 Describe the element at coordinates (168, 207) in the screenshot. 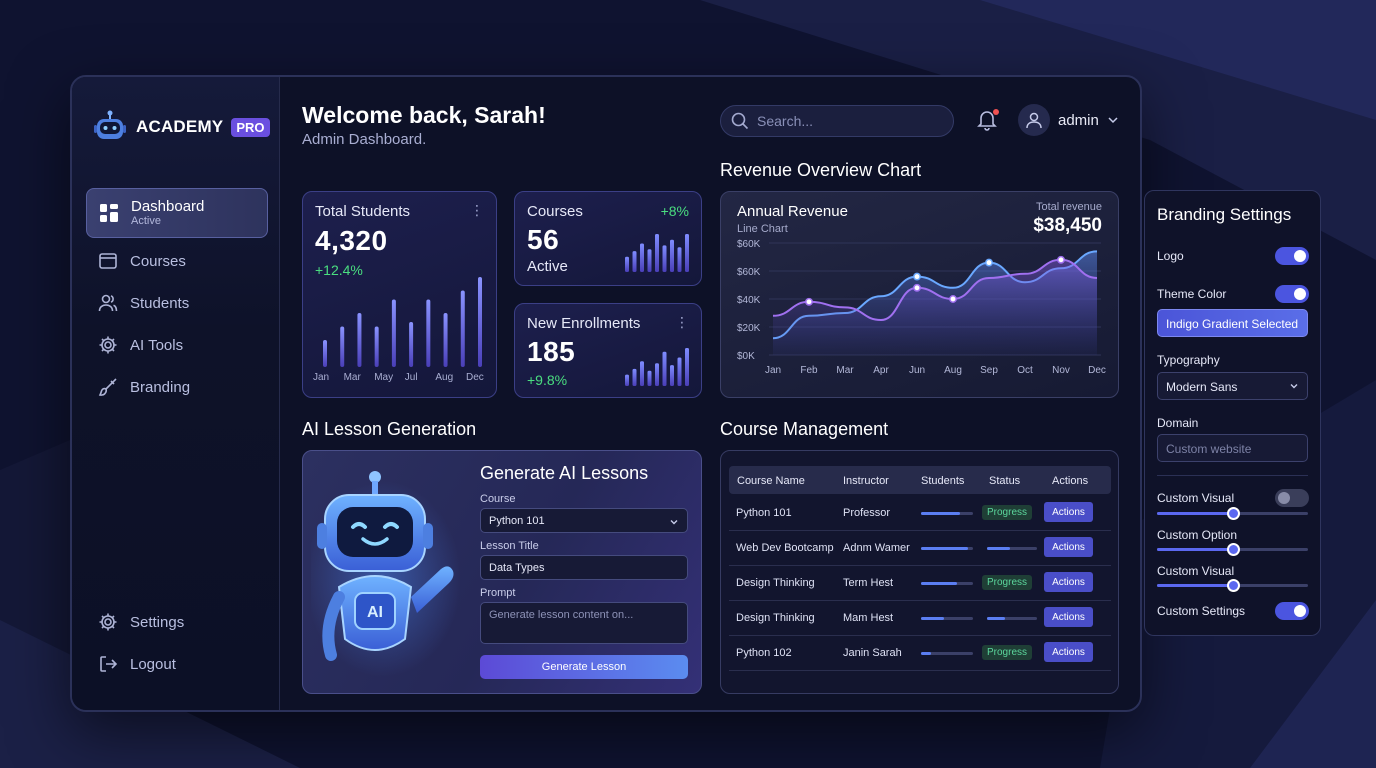

I see `sidebar-item-label: Dashboard` at that location.